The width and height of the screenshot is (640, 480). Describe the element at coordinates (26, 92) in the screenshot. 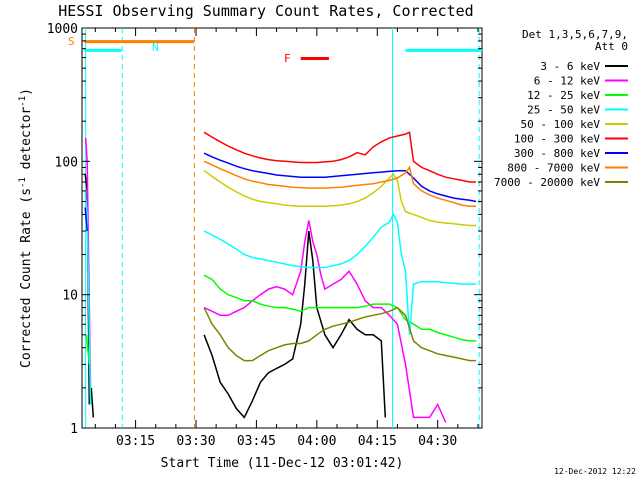

I see `y-axis-label-end: )` at that location.